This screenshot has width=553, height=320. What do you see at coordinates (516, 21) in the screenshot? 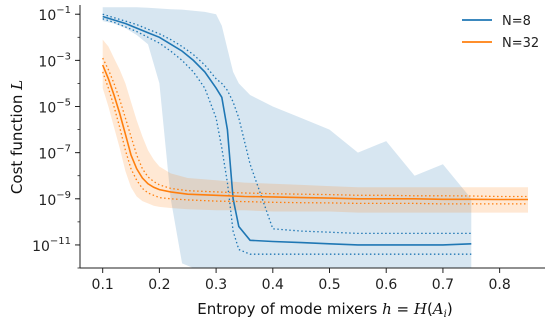
I see `legend-label-n-8: N=8` at bounding box center [516, 21].